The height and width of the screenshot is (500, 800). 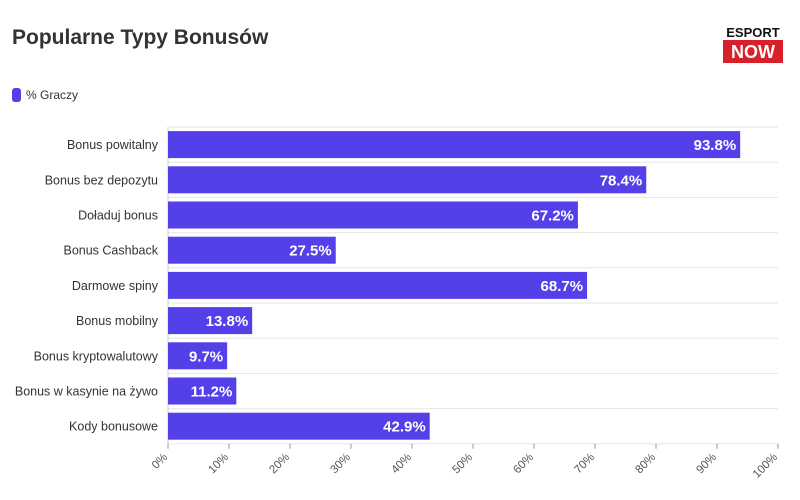 What do you see at coordinates (218, 463) in the screenshot?
I see `x-tick-label: 10%` at bounding box center [218, 463].